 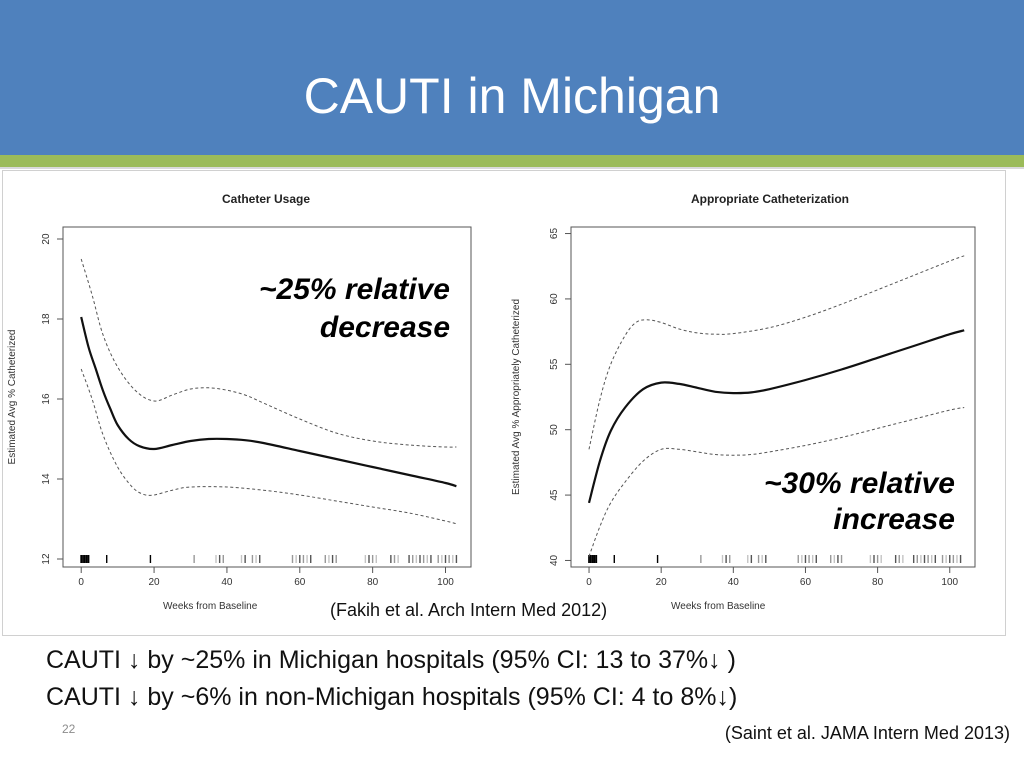 I want to click on y-tick-label: 55, so click(x=554, y=364).